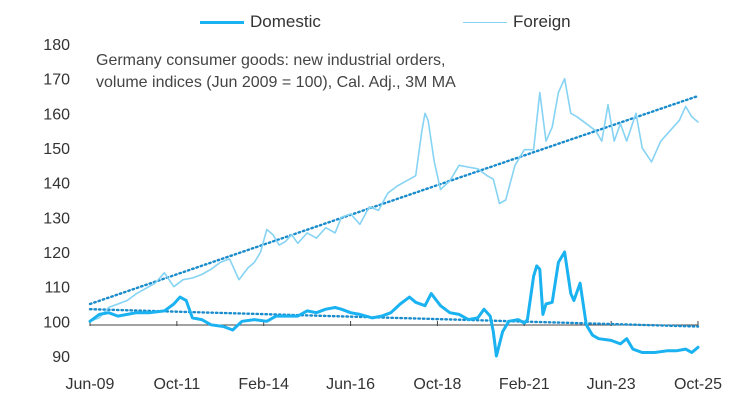 This screenshot has height=402, width=738. I want to click on y-tick-label-130: 130, so click(56, 218).